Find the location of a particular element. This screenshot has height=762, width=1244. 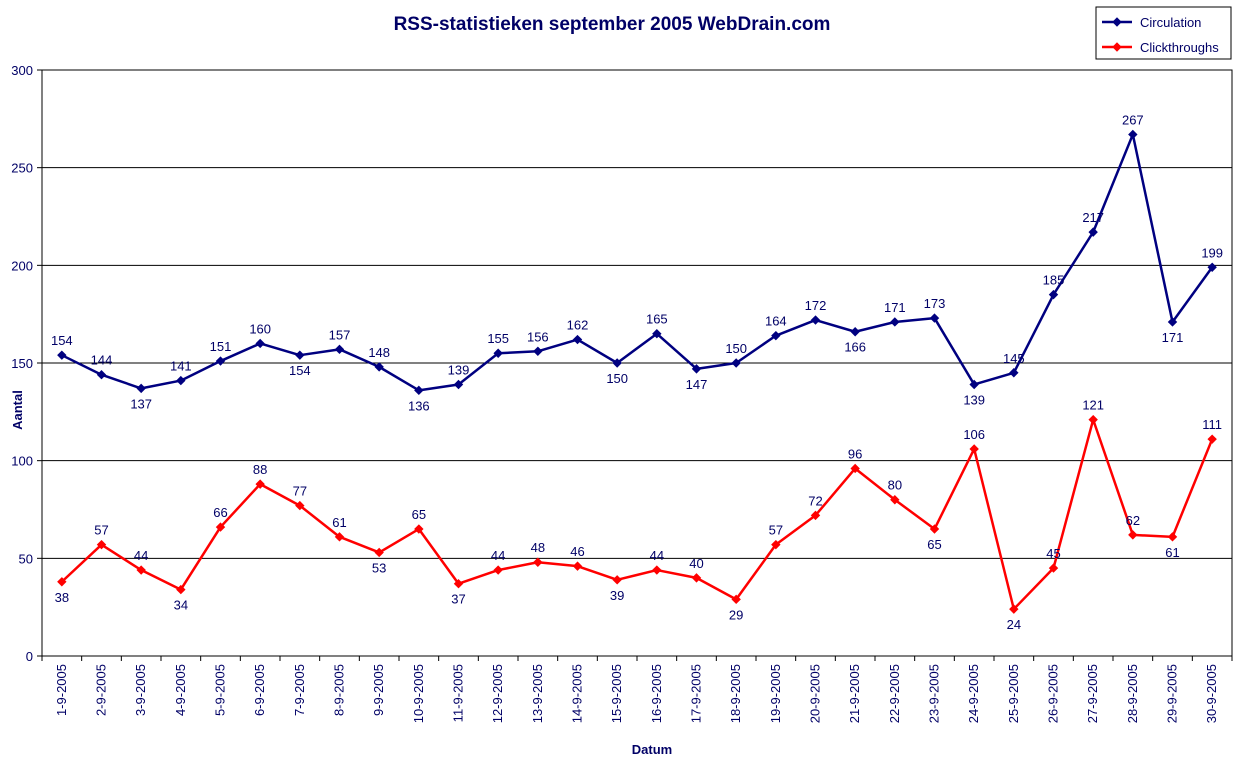

x-tick-label: 2-9-2005 is located at coordinates (101, 690).